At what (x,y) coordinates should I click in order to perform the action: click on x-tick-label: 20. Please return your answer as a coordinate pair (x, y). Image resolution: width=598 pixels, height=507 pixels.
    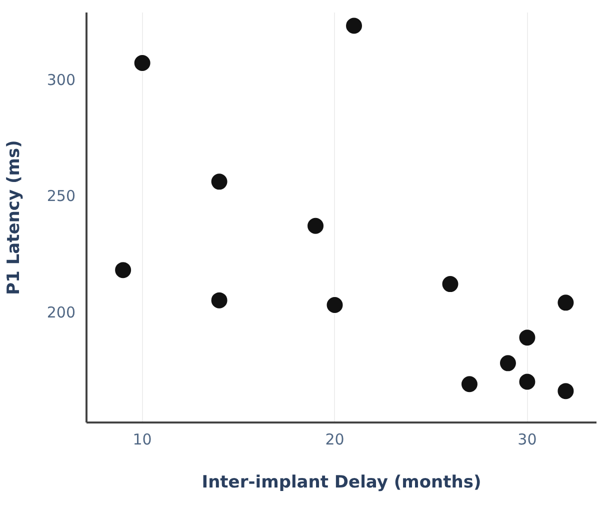
    Looking at the image, I should click on (334, 439).